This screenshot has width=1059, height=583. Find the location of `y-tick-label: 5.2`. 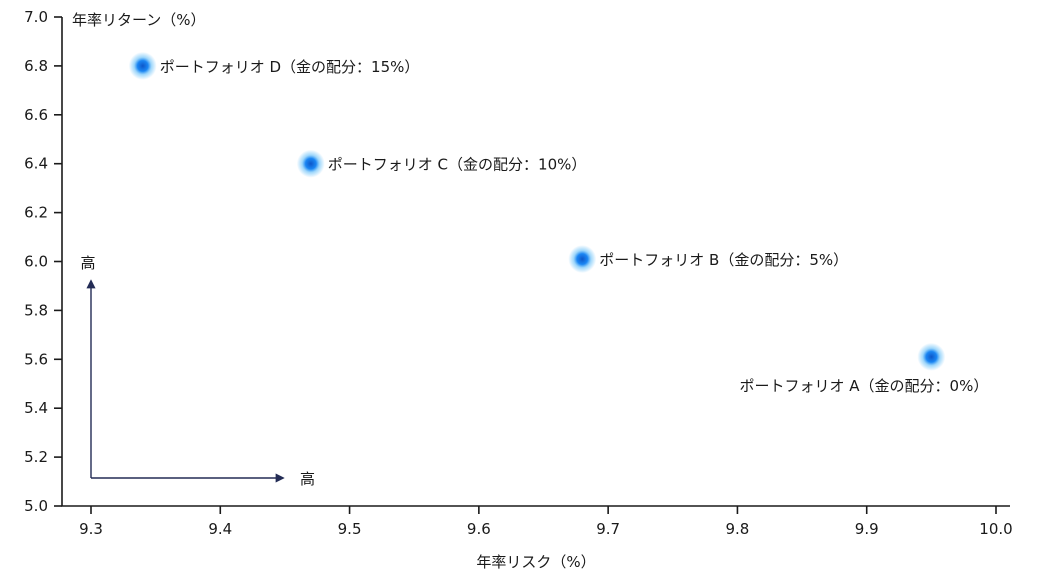

y-tick-label: 5.2 is located at coordinates (36, 457).